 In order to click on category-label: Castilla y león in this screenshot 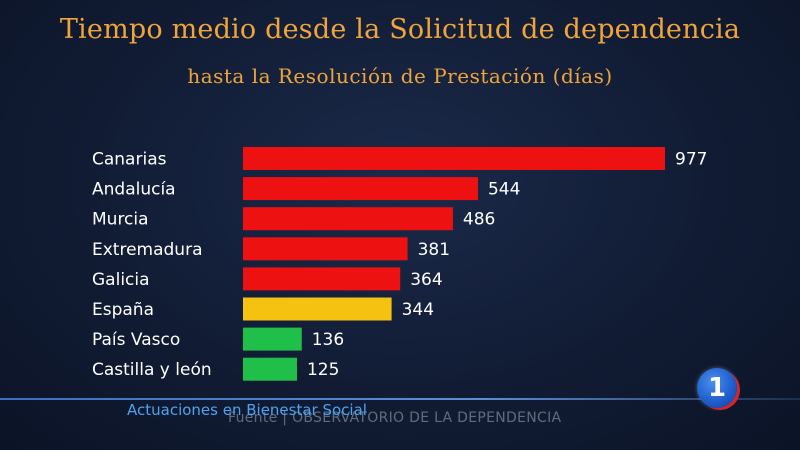, I will do `click(152, 370)`.